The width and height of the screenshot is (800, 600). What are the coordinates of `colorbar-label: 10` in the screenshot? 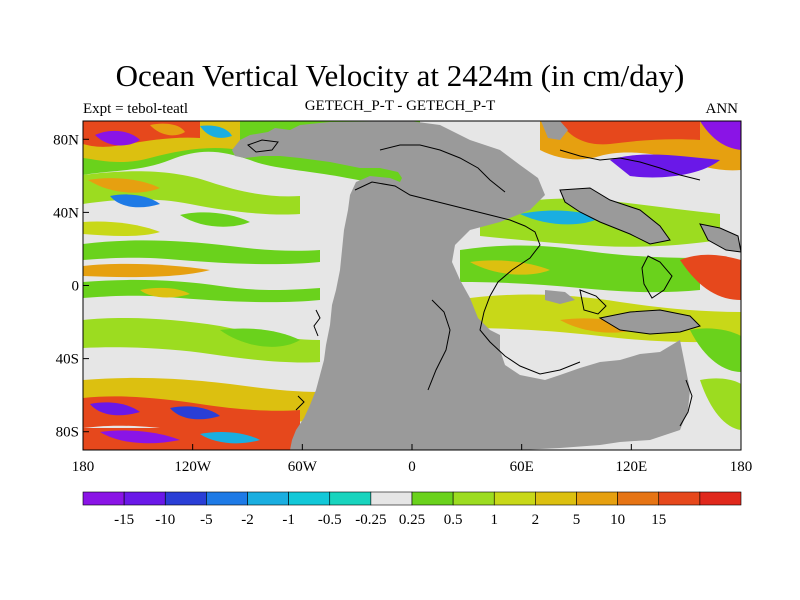 It's located at (617, 520).